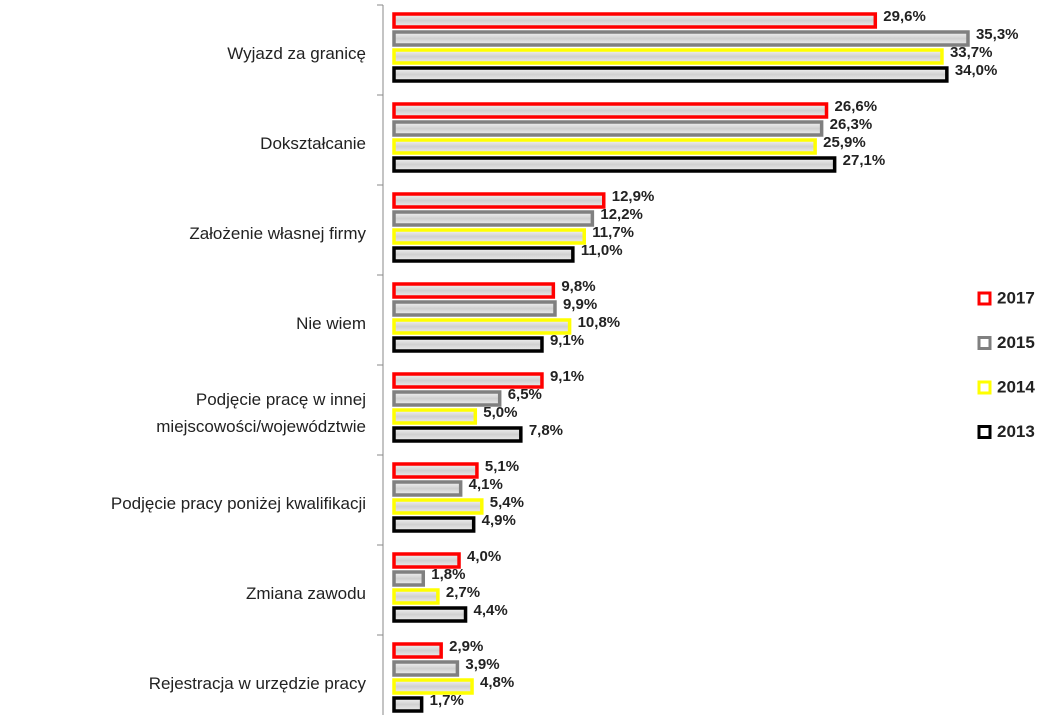 This screenshot has height=715, width=1054. What do you see at coordinates (864, 160) in the screenshot?
I see `value-label: 27,1%` at bounding box center [864, 160].